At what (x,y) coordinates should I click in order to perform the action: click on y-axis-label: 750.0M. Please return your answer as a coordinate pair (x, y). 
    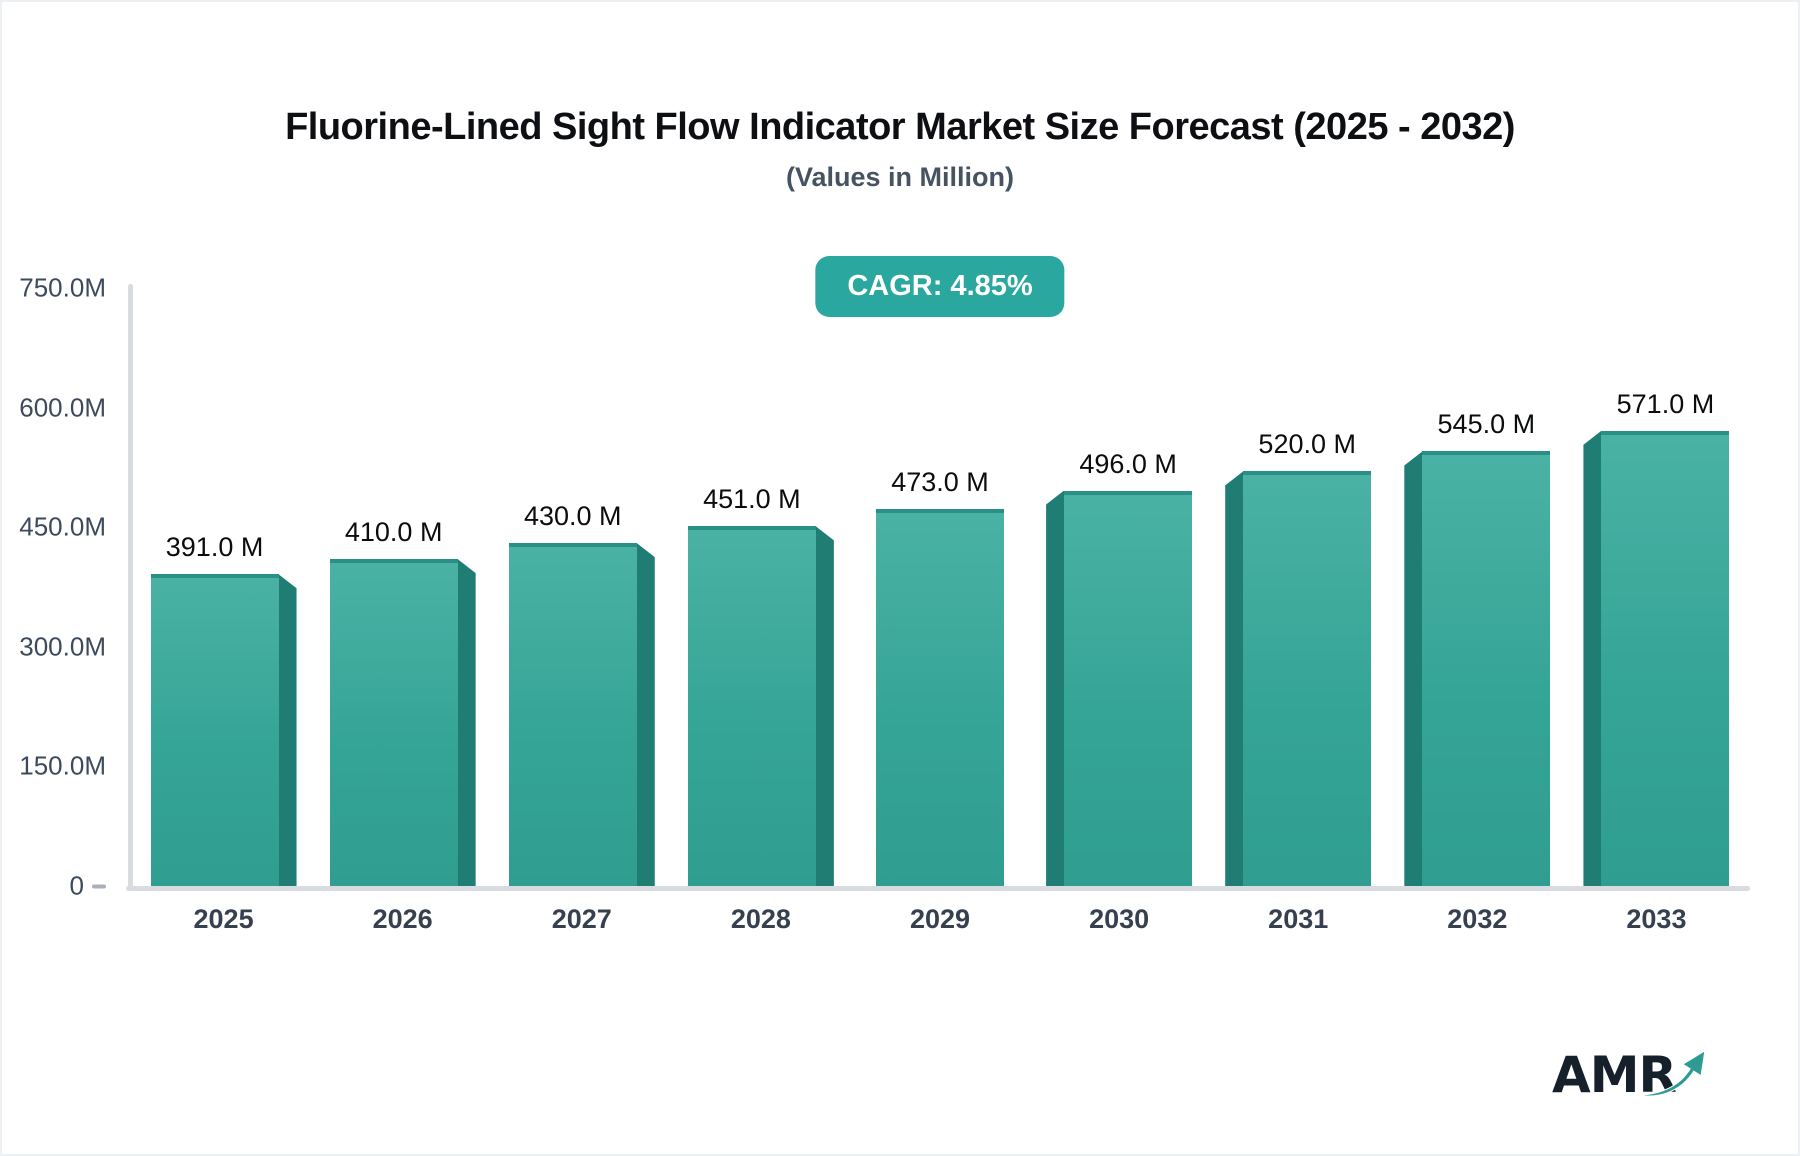
    Looking at the image, I should click on (62, 287).